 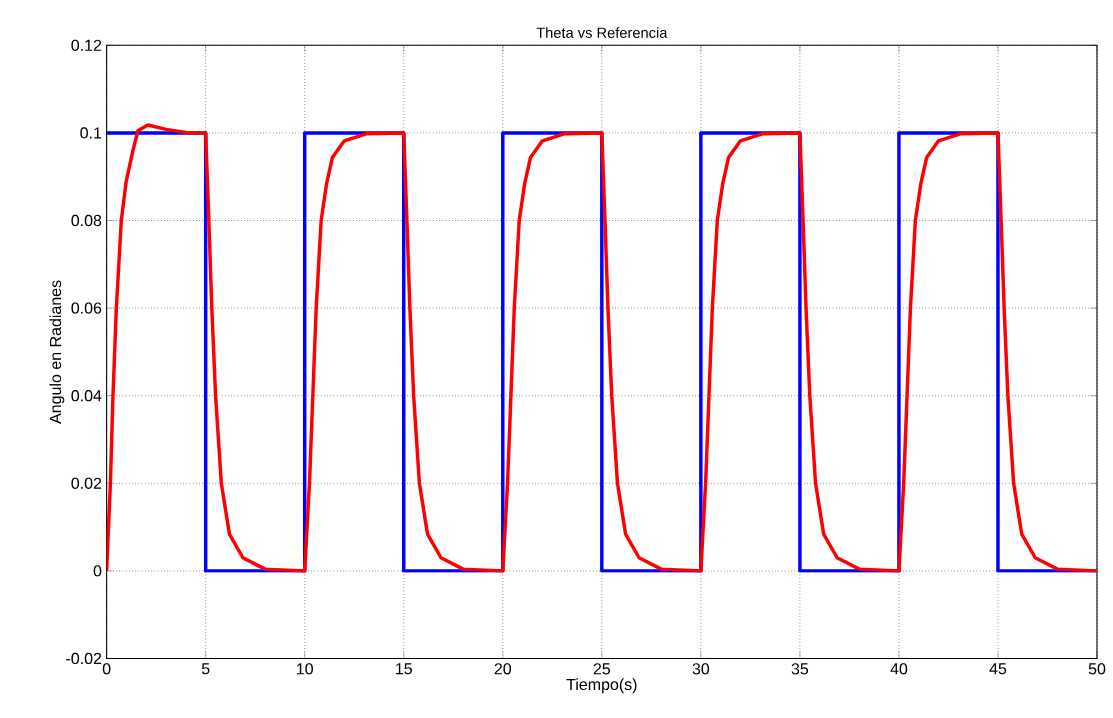 I want to click on y-tick-label: -0.02, so click(x=84, y=658).